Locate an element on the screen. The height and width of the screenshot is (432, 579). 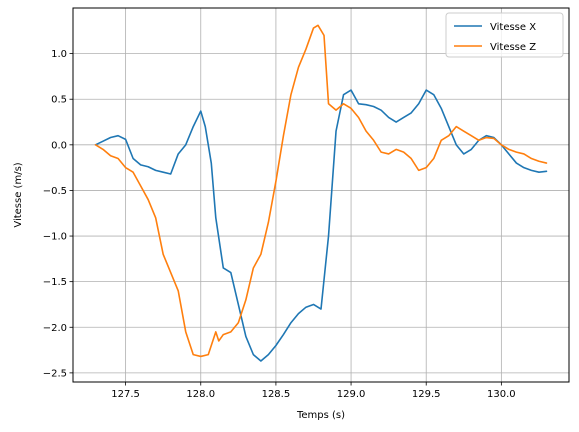
x-tick-label: 130.0 is located at coordinates (501, 394).